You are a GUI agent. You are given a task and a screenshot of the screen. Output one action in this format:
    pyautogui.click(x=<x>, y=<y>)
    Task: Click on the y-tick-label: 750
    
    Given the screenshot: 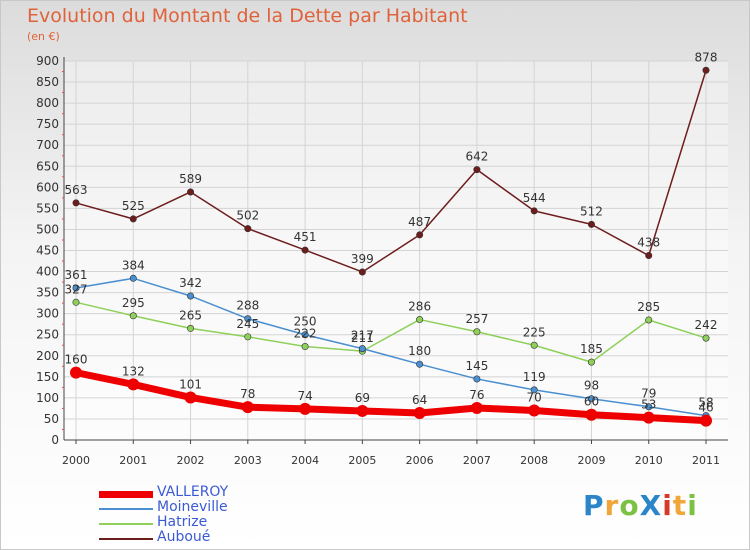 What is the action you would take?
    pyautogui.click(x=47, y=124)
    